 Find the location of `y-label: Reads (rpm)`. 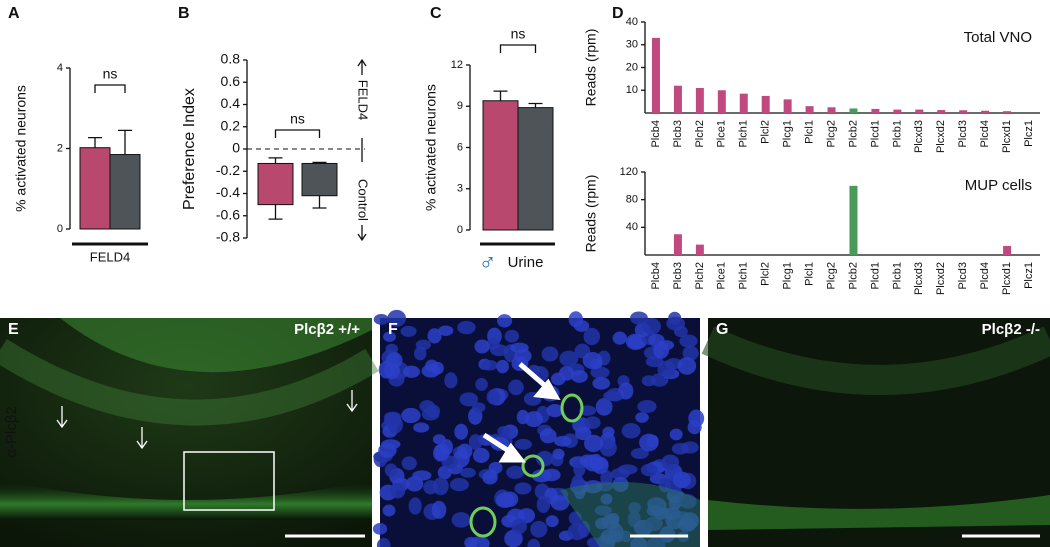

y-label: Reads (rpm) is located at coordinates (591, 68).